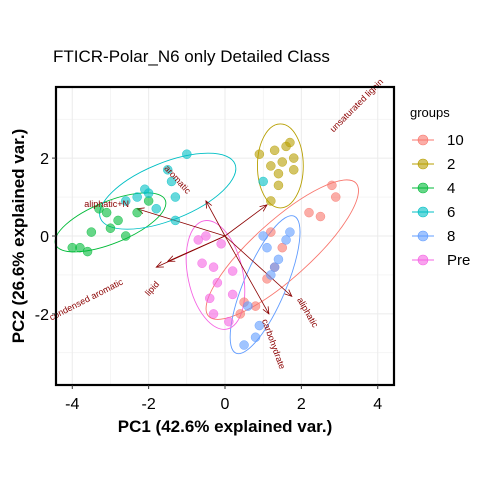 This screenshot has height=480, width=480. I want to click on y-tick-label: 0, so click(44, 237).